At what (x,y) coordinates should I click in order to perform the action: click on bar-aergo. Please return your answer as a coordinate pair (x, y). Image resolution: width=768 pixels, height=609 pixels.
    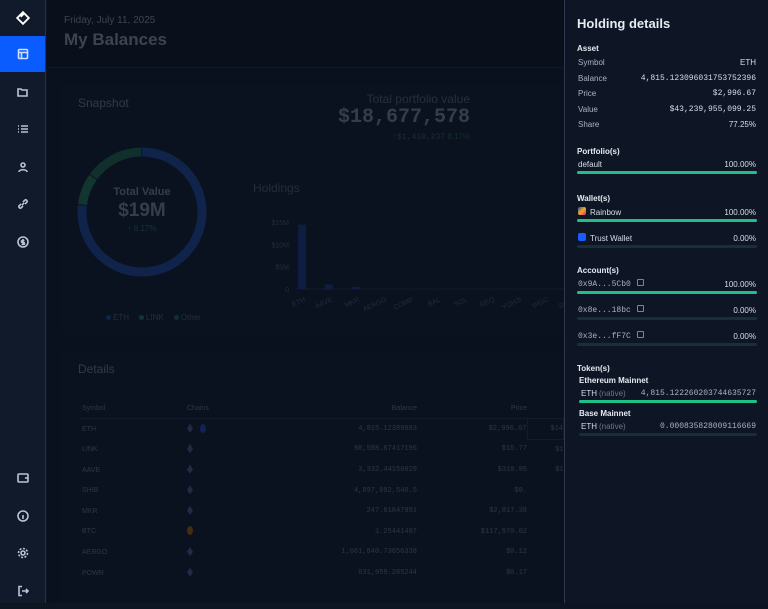
    Looking at the image, I should click on (383, 289).